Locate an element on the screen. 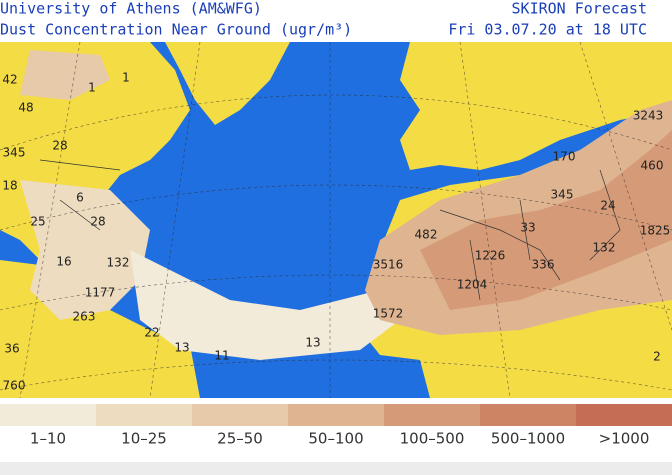 The image size is (672, 475). map-value-label: 263 is located at coordinates (84, 317).